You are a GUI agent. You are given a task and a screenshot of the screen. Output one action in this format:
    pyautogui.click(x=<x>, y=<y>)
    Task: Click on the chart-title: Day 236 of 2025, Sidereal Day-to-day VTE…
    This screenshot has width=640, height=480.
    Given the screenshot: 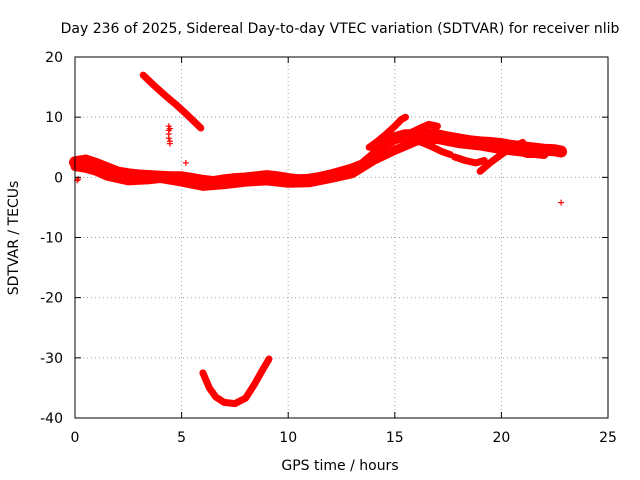 What is the action you would take?
    pyautogui.click(x=340, y=29)
    